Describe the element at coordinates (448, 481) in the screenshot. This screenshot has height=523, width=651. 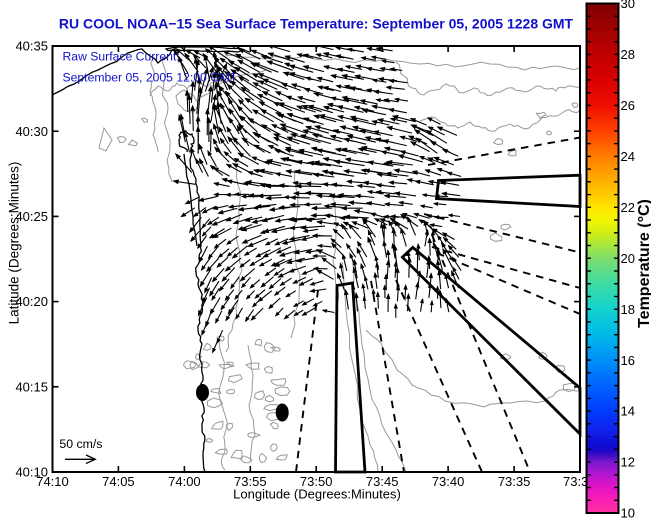
I see `svg-text: 73:40` at that location.